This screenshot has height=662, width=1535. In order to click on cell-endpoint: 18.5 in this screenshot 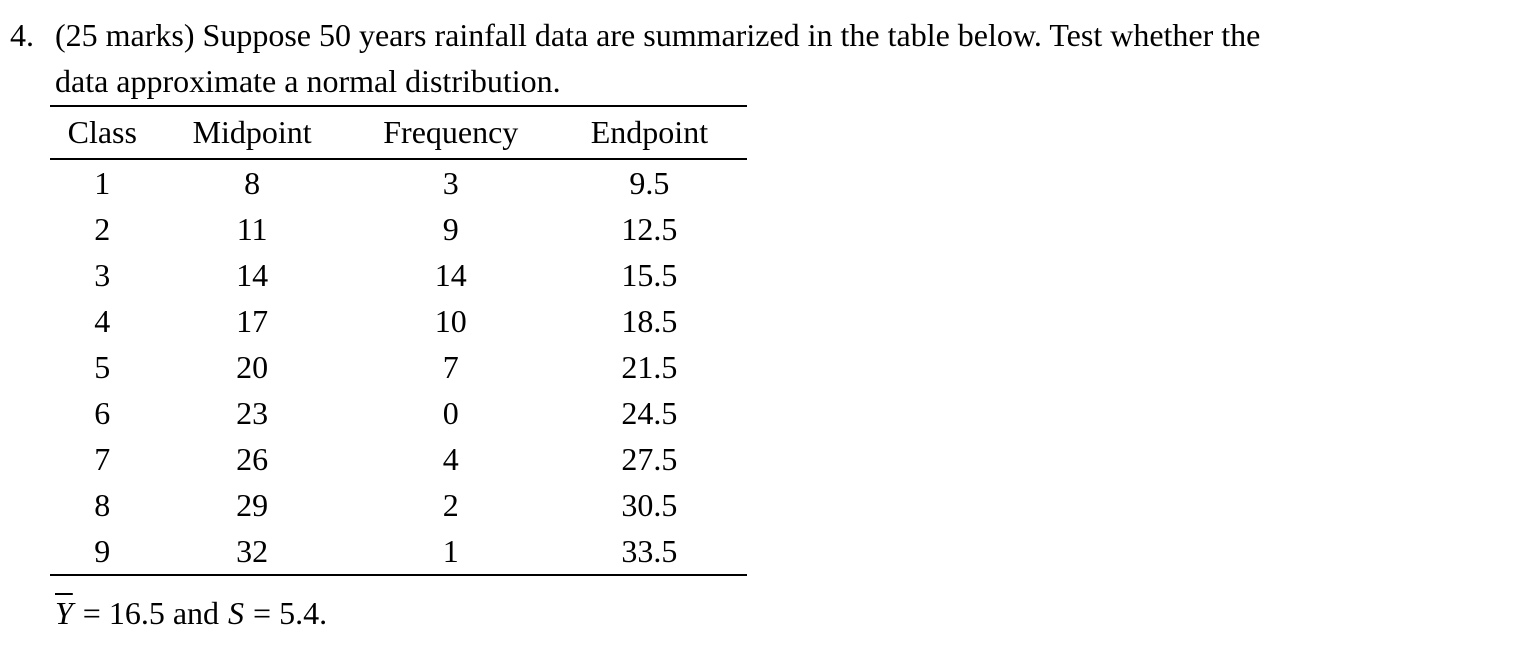, I will do `click(649, 320)`.